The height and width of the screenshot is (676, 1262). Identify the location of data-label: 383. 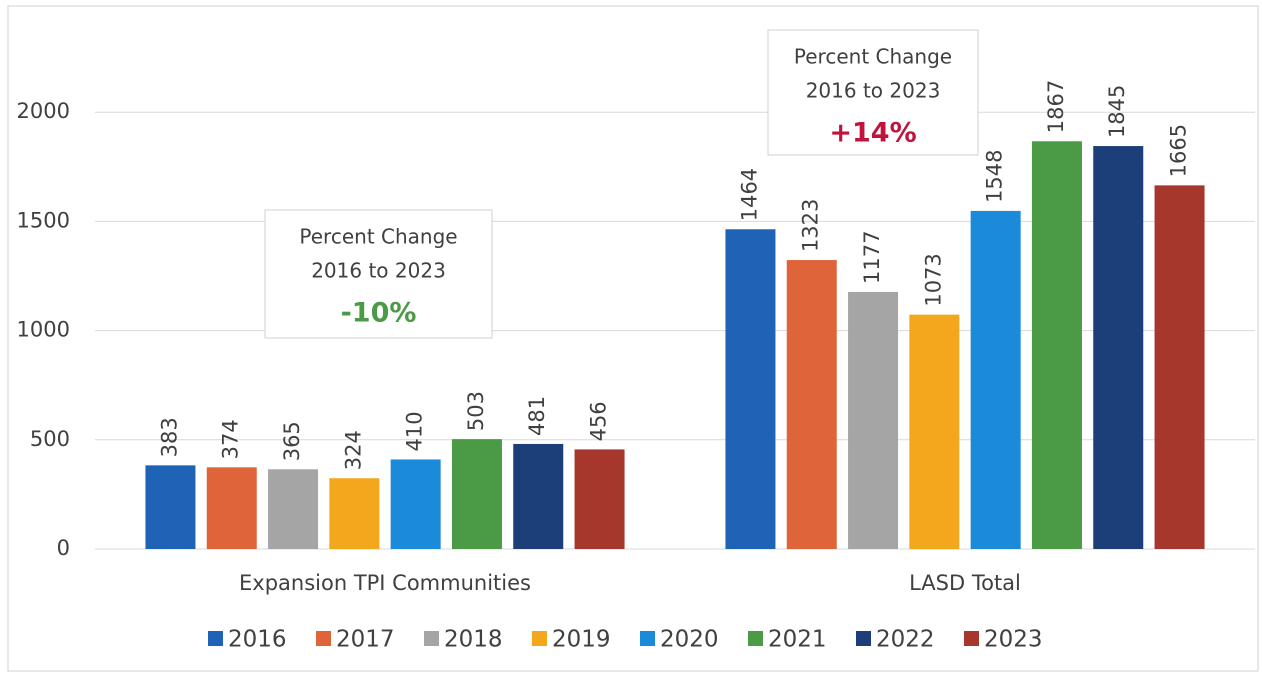
(169, 437).